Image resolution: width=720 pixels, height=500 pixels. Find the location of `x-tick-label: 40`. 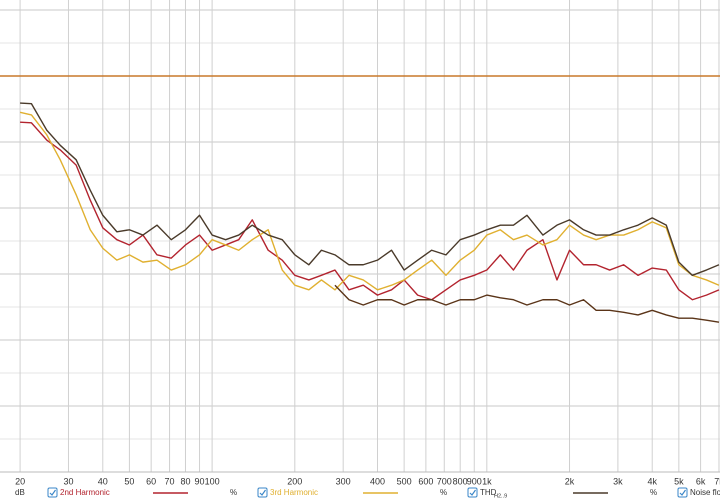

x-tick-label: 40 is located at coordinates (103, 481).